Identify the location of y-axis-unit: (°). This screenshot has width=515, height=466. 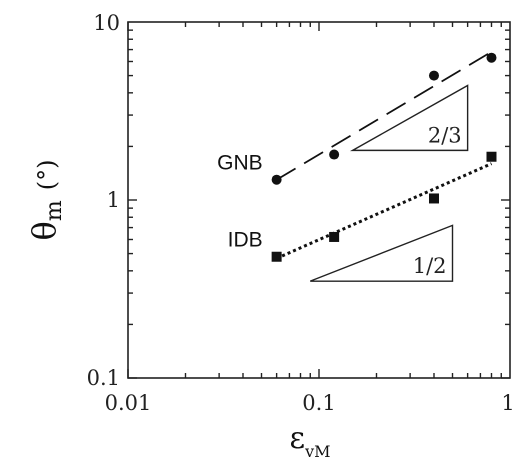
(47, 175).